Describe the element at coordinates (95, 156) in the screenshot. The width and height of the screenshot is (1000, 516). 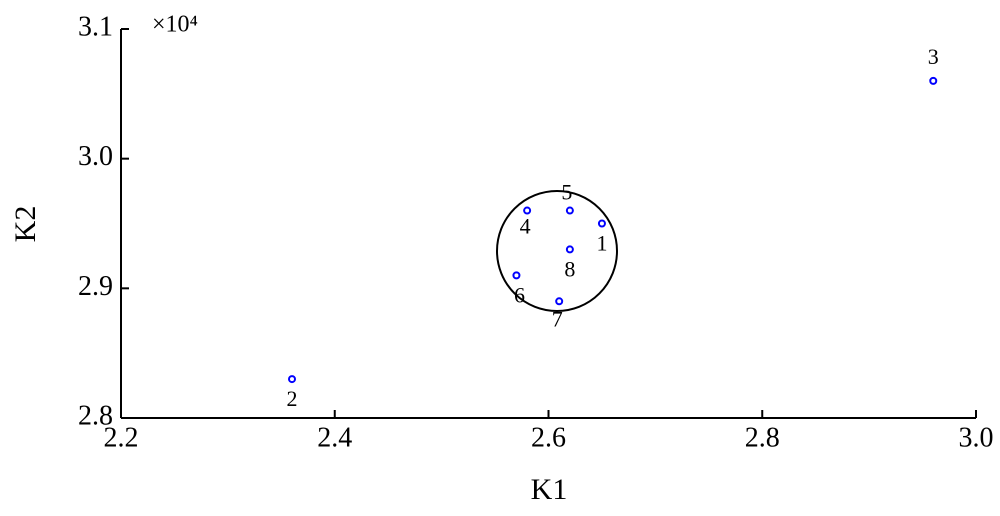
I see `y-tick-label: 3.0` at that location.